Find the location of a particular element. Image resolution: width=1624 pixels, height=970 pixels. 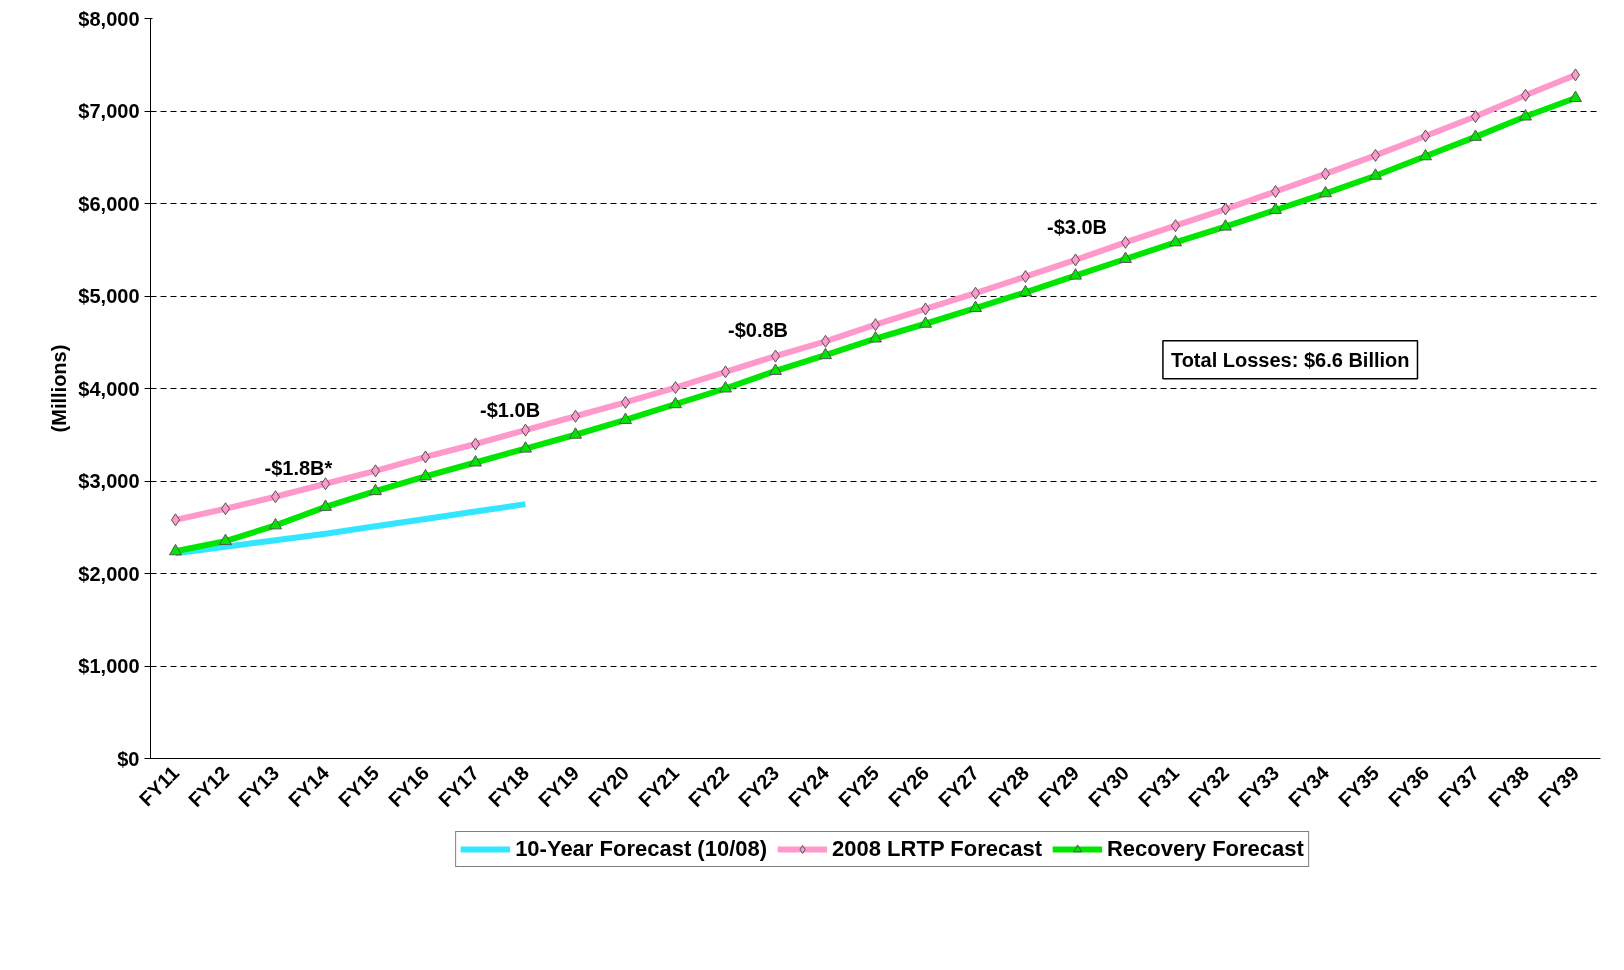

y-tick-label: $8,000 is located at coordinates (109, 18).